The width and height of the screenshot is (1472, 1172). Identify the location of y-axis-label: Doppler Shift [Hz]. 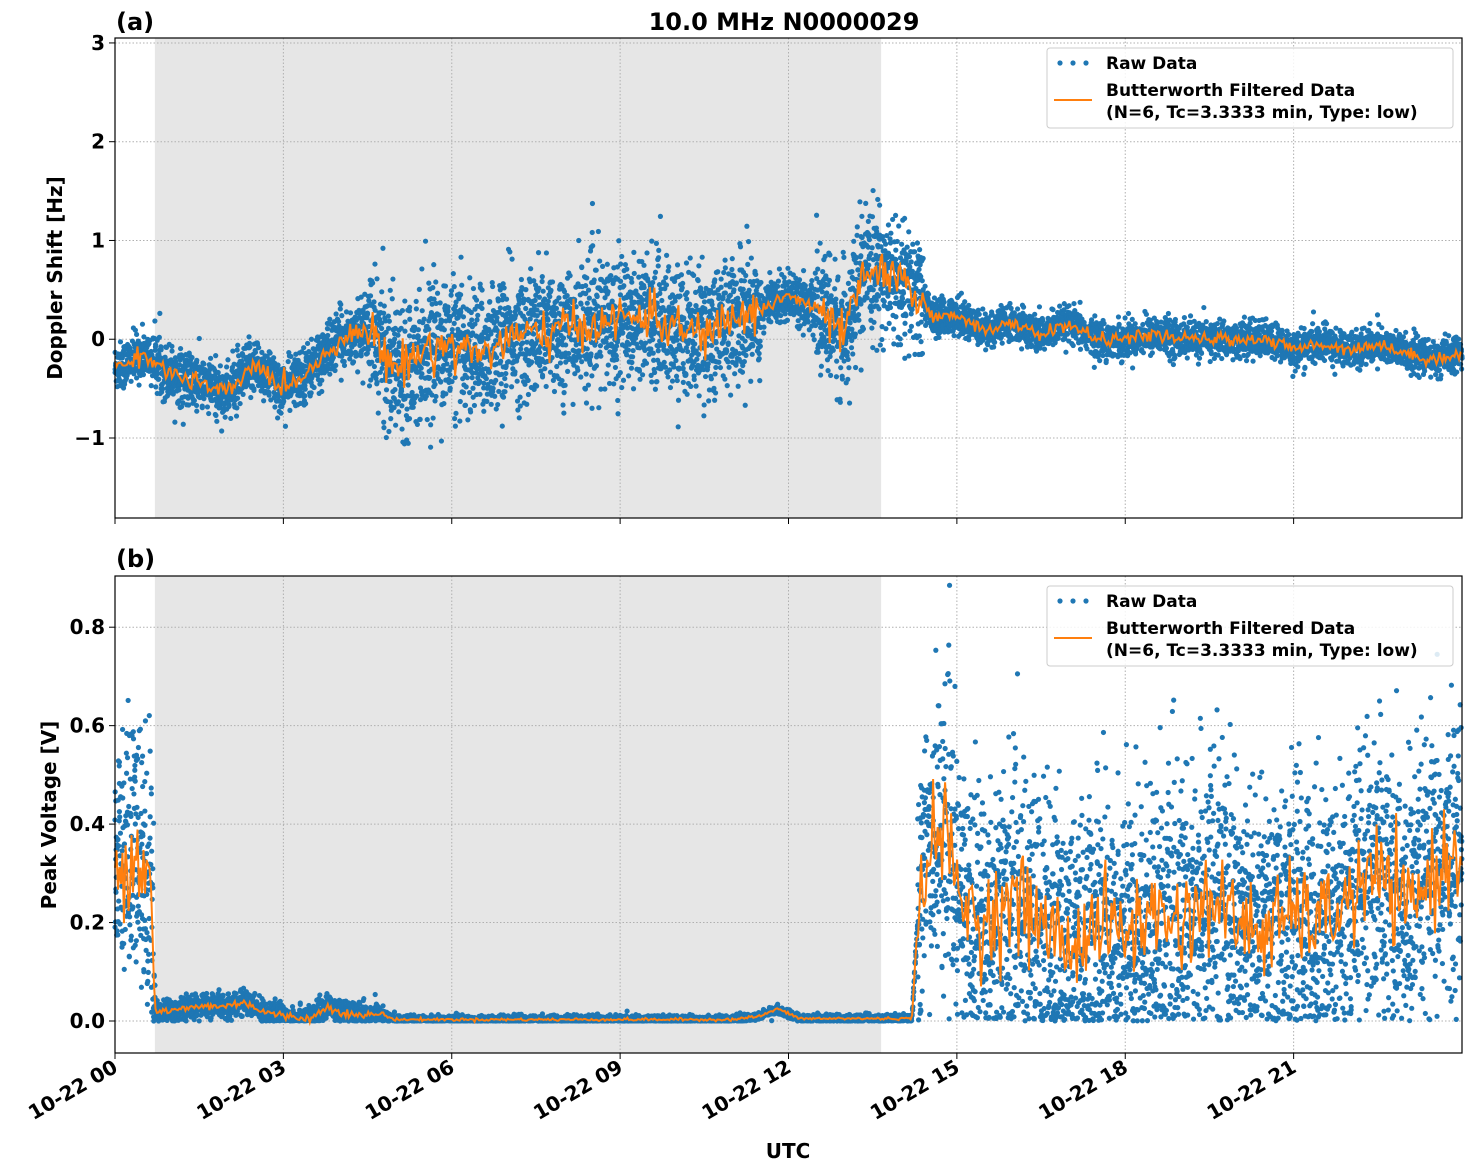
(55, 278).